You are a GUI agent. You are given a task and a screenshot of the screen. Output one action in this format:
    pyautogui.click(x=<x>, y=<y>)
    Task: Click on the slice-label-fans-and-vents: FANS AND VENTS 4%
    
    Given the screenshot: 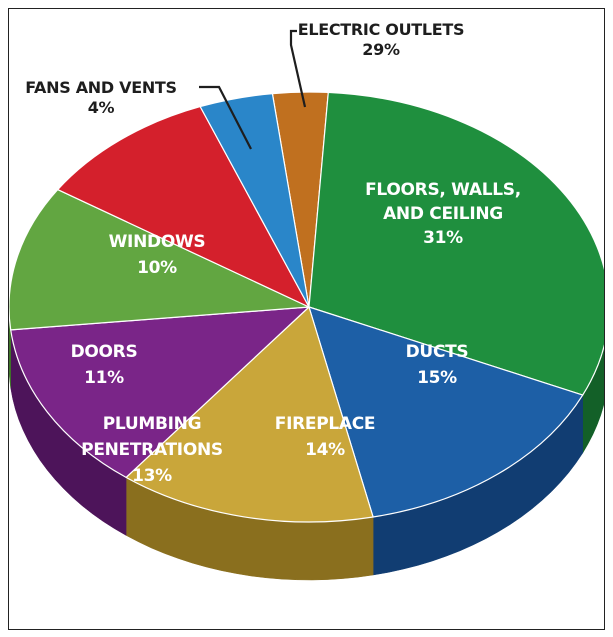 What is the action you would take?
    pyautogui.click(x=101, y=97)
    